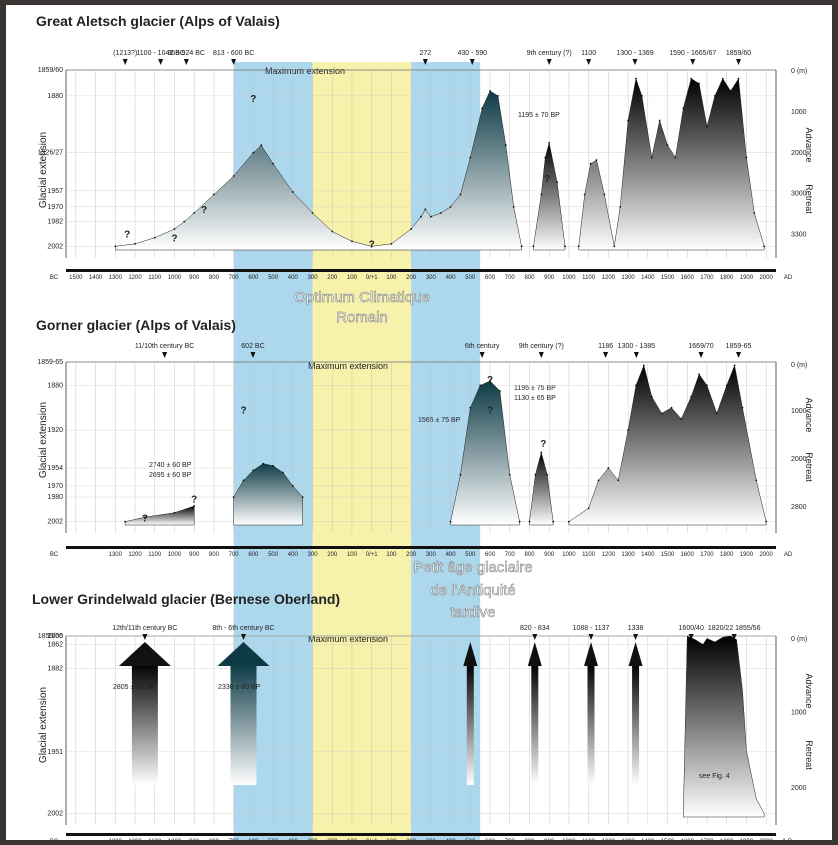 The image size is (838, 845). Describe the element at coordinates (799, 639) in the screenshot. I see `panel3-right-unit: 0 (m)` at that location.